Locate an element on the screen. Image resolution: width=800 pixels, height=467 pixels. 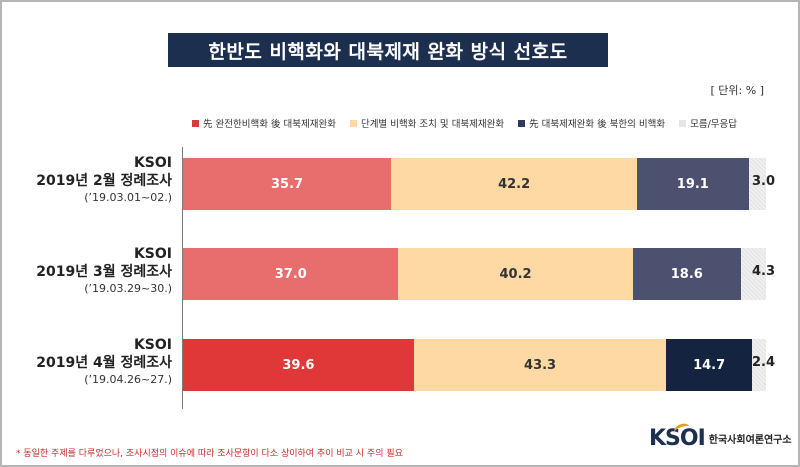
data-label-row2-series3: 18.6 is located at coordinates (686, 274).